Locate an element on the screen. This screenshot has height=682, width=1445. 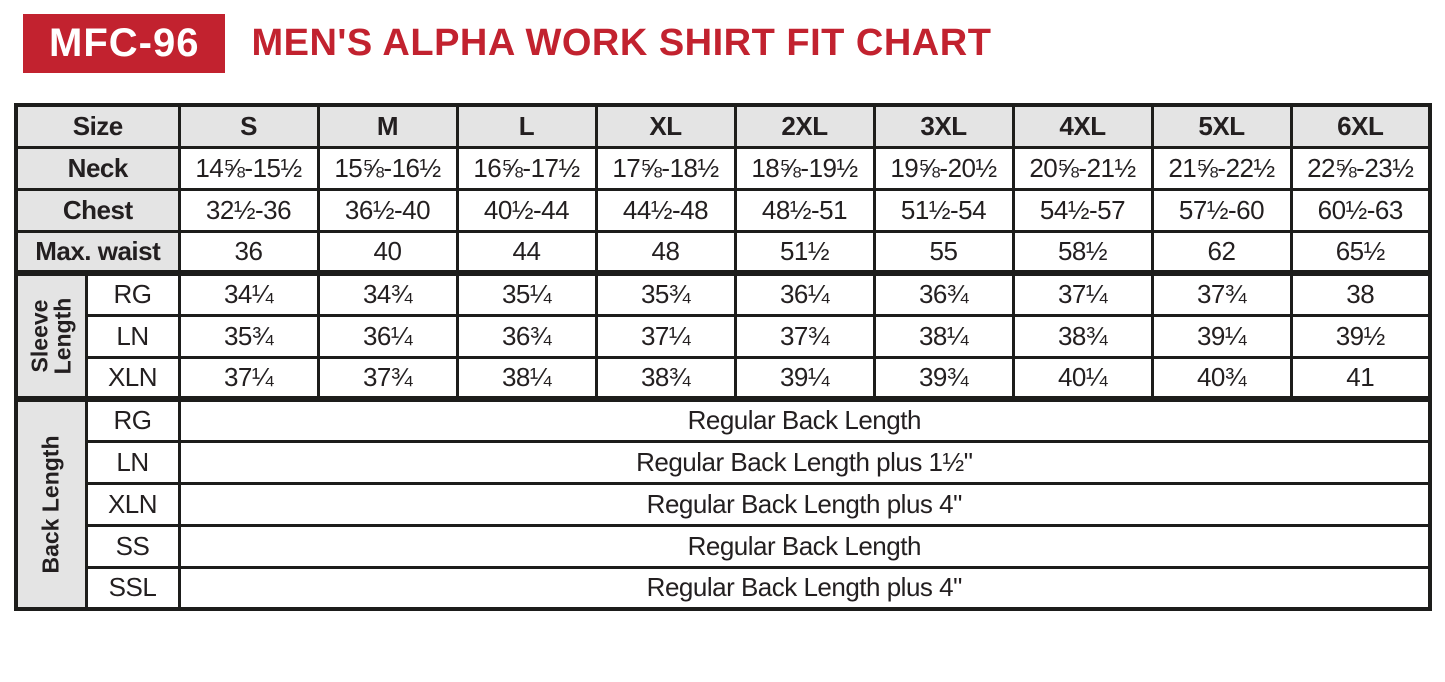
table-cell: 60½-63 is located at coordinates (1360, 210).